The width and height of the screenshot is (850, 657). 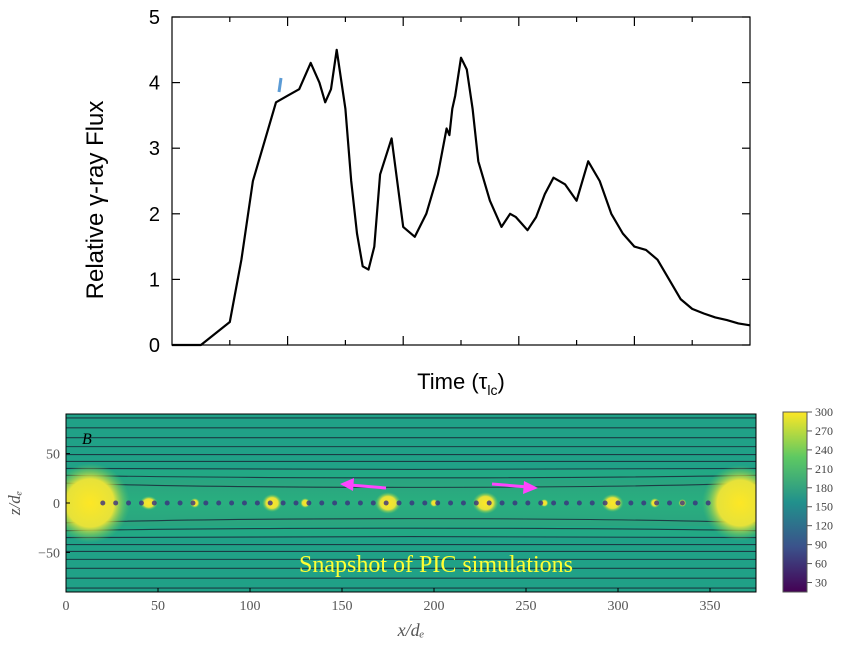 I want to click on colorbar-tick-label: 210, so click(x=824, y=469).